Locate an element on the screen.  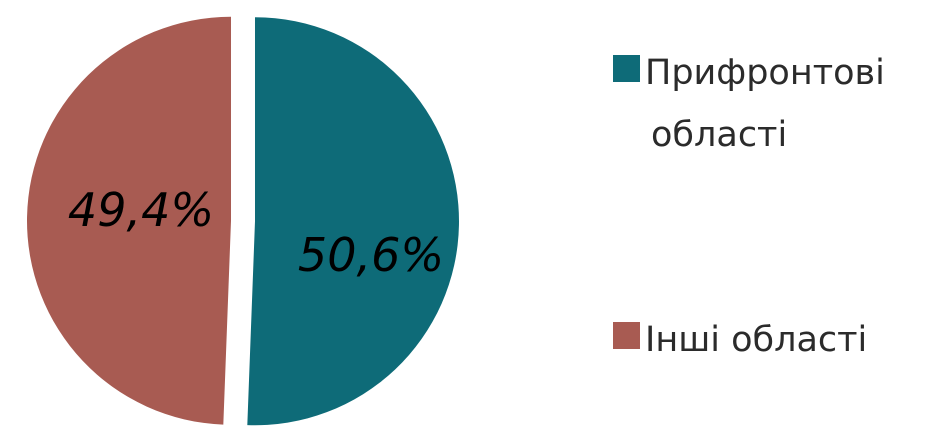
legend-label-1-line-1: Прифронтові is located at coordinates (765, 73).